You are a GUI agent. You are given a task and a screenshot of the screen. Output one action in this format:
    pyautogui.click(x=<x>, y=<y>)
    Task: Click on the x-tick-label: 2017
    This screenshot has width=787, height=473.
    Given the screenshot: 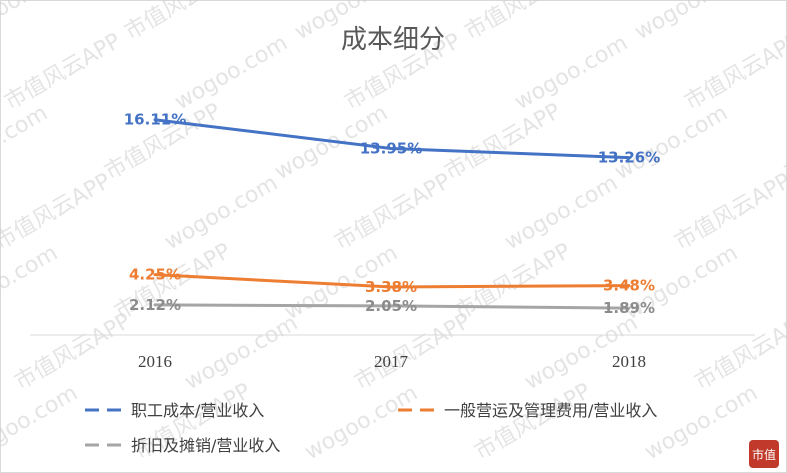 What is the action you would take?
    pyautogui.click(x=391, y=361)
    